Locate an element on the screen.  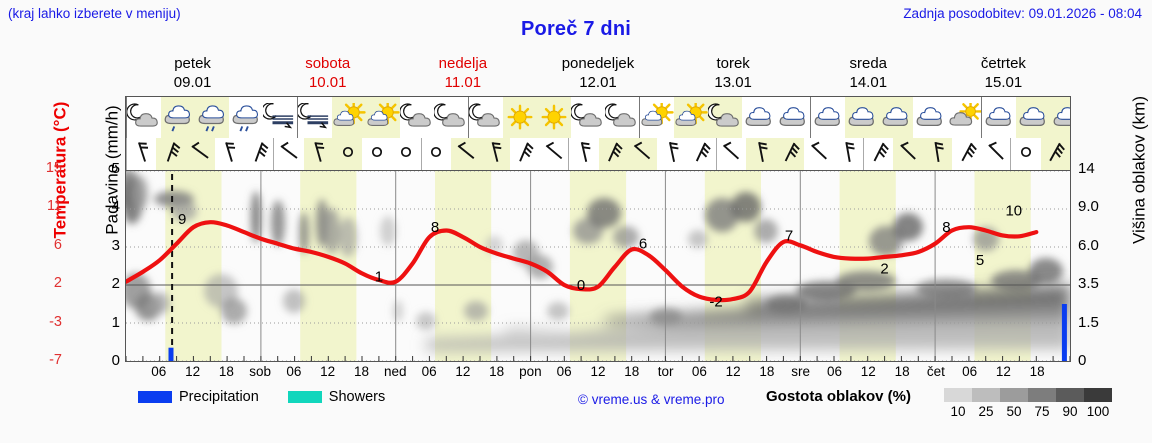
svg-text: 8 is located at coordinates (435, 227).